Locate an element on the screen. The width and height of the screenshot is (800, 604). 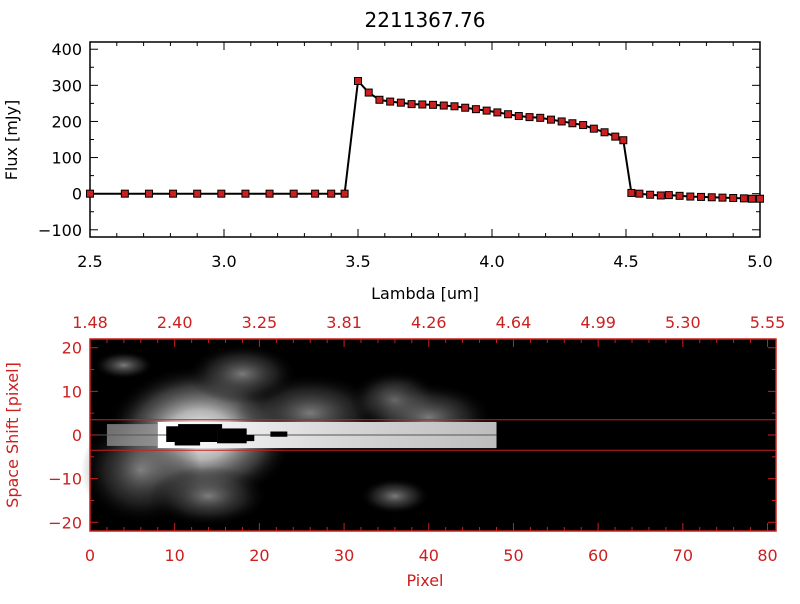
x-axis-label-pixel: Pixel is located at coordinates (424, 580).